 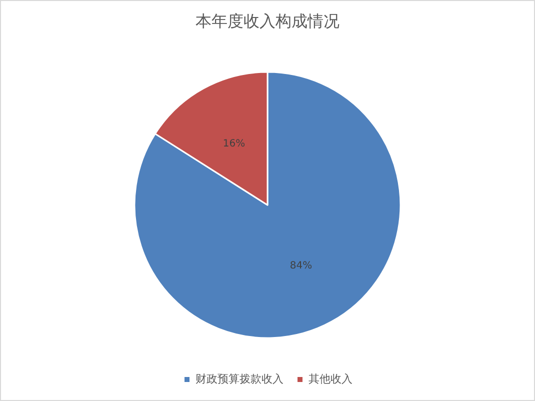 I want to click on chart-title: 本年度收入构成情况, so click(x=268, y=21).